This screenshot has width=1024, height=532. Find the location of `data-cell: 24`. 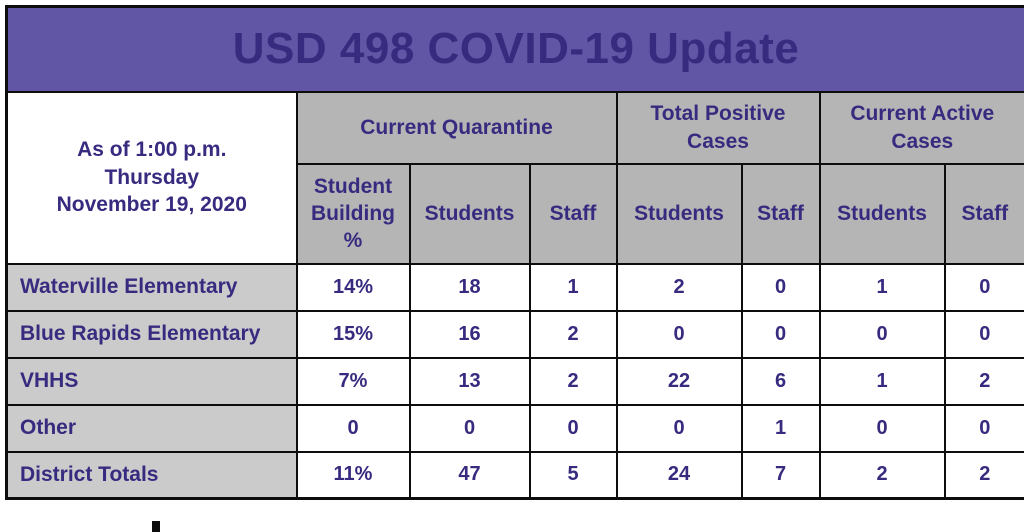

data-cell: 24 is located at coordinates (679, 475).